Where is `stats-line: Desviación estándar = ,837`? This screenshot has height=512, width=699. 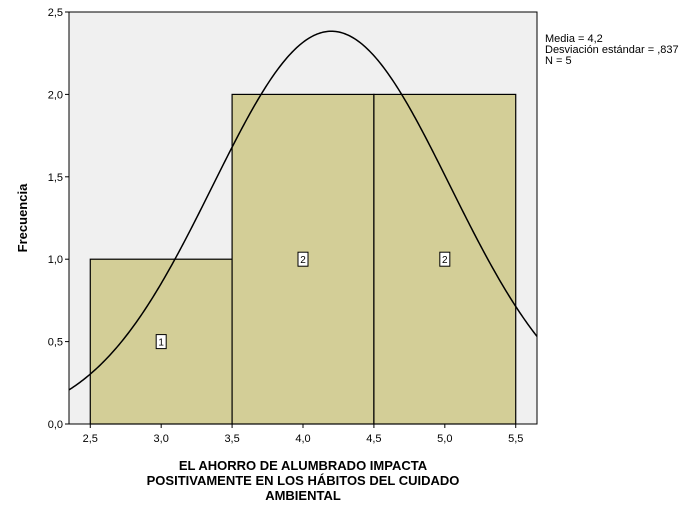
stats-line: Desviación estándar = ,837 is located at coordinates (612, 50).